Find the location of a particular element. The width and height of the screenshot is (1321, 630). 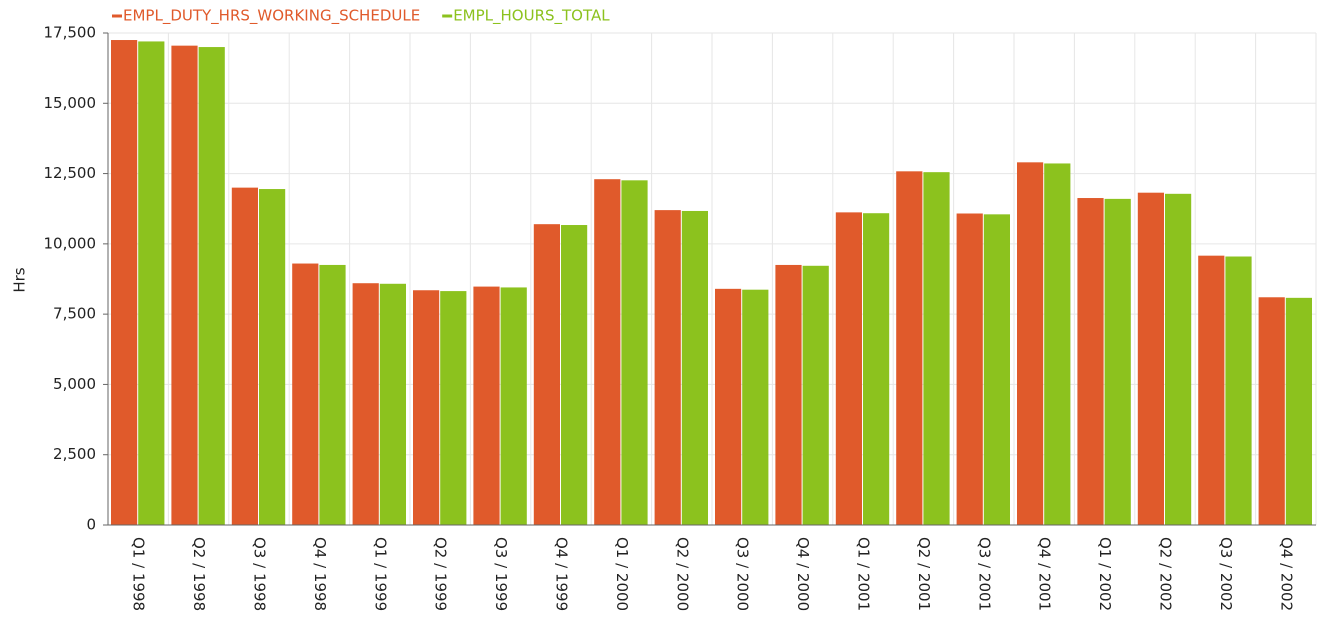

y-tick-label: 17,500 is located at coordinates (70, 33).